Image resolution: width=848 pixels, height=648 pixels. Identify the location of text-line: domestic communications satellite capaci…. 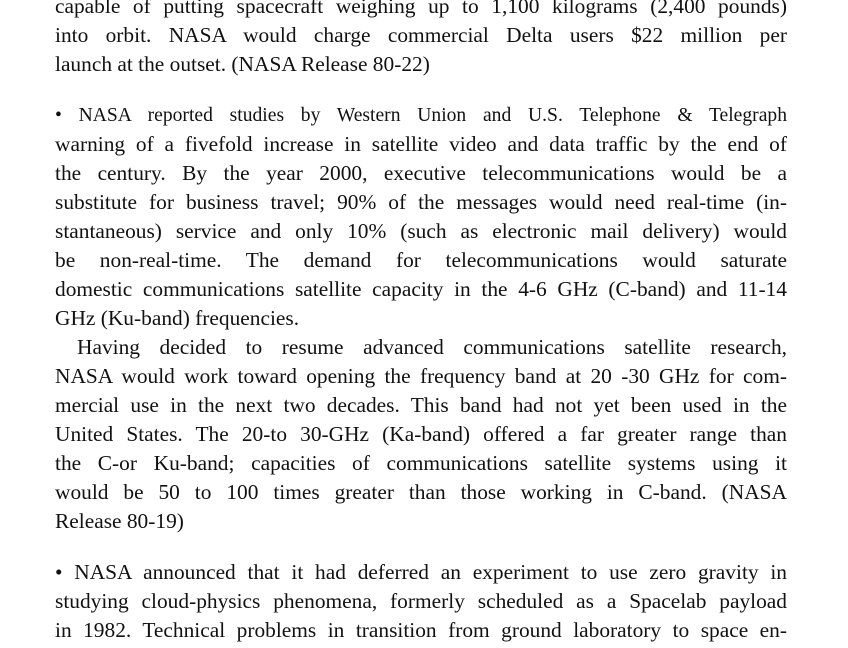
(421, 289).